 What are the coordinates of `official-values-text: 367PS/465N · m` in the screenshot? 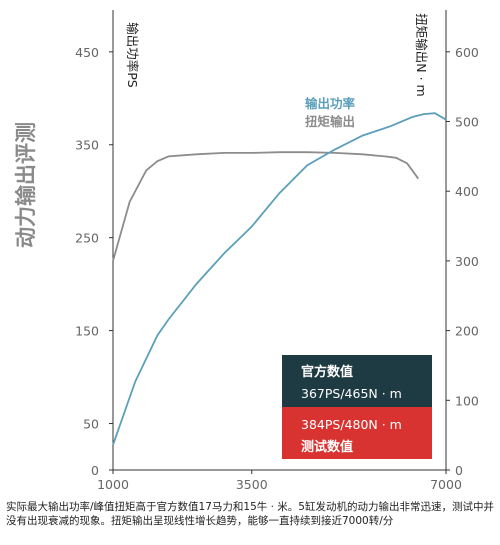 It's located at (351, 393).